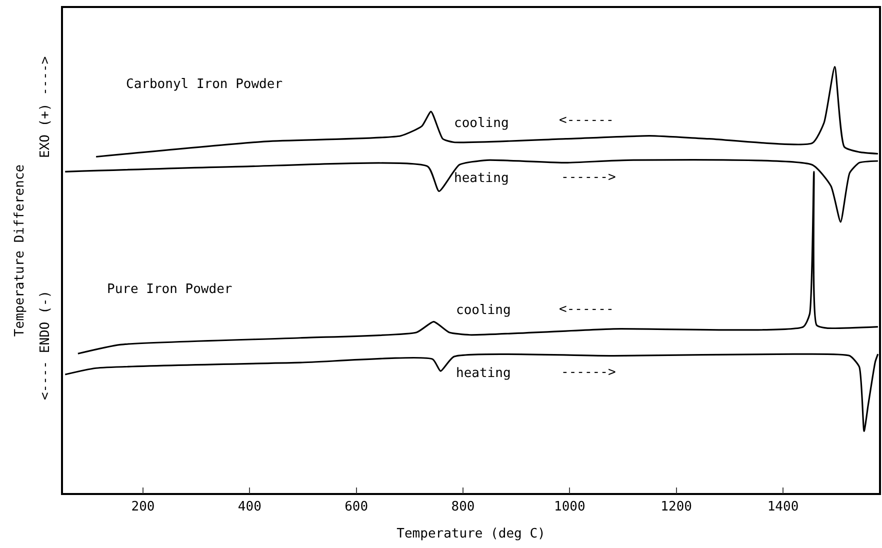 This screenshot has width=882, height=548. What do you see at coordinates (676, 506) in the screenshot?
I see `x-tick-label: 1200` at bounding box center [676, 506].